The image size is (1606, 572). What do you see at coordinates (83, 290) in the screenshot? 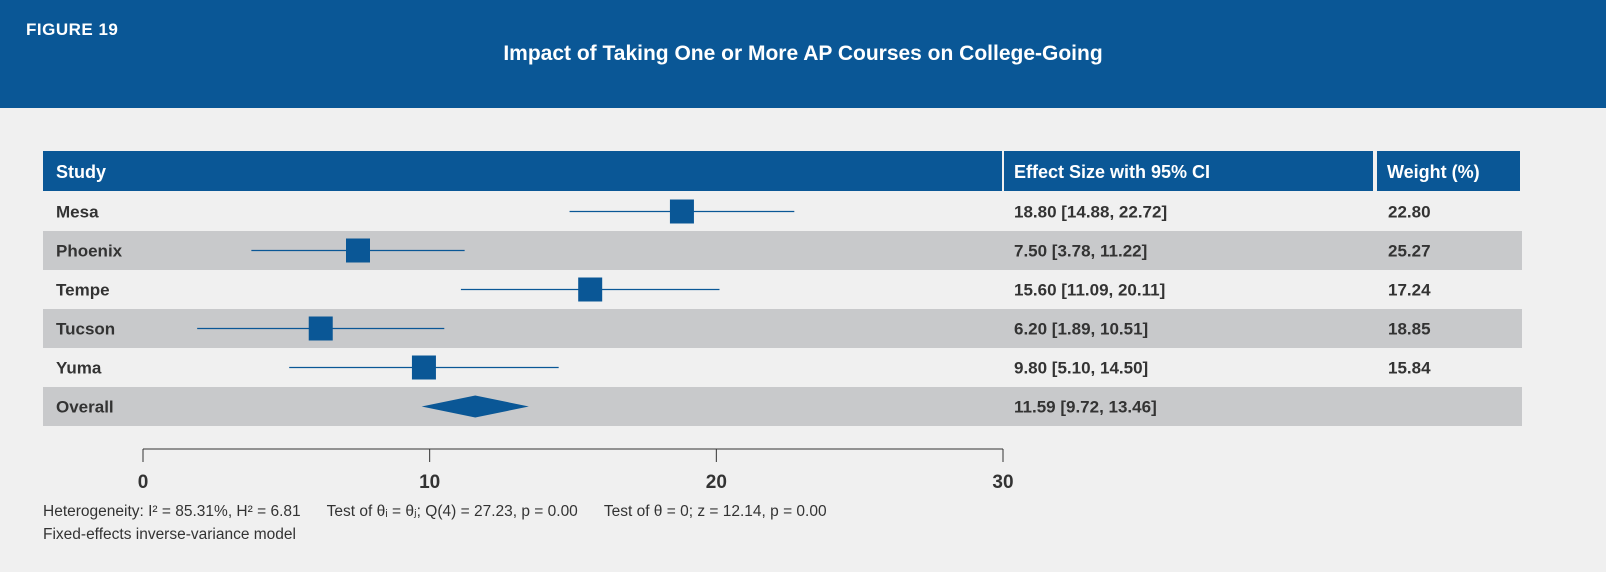
I see `study-label: Tempe` at bounding box center [83, 290].